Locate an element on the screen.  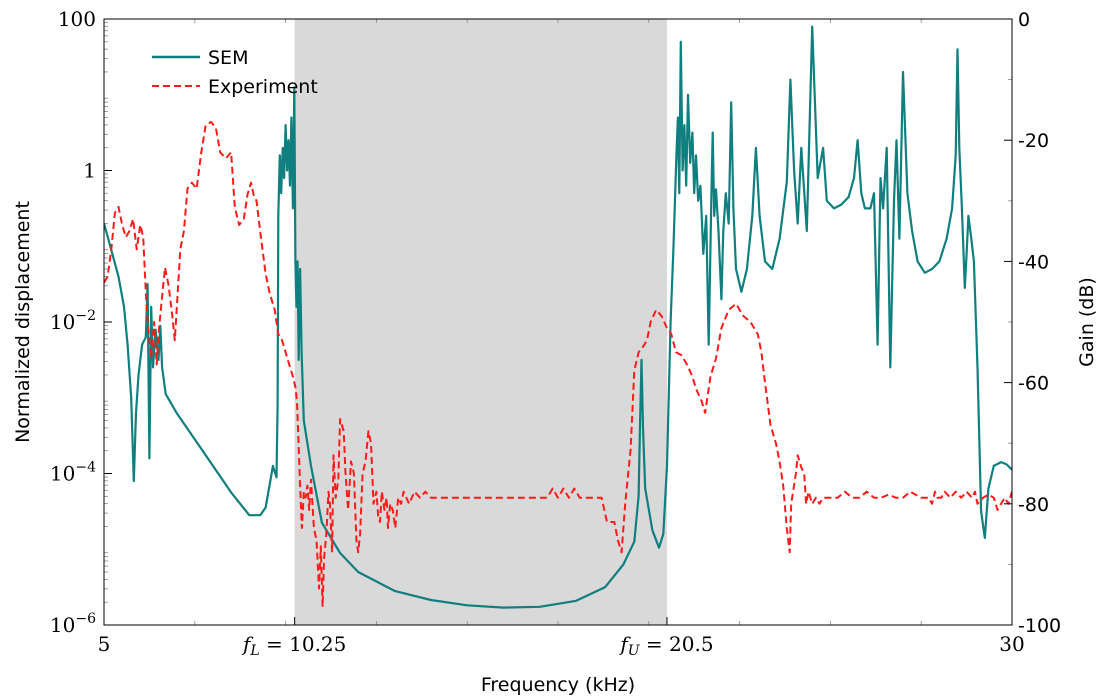
y-left-tick-label: 100 is located at coordinates (77, 19).